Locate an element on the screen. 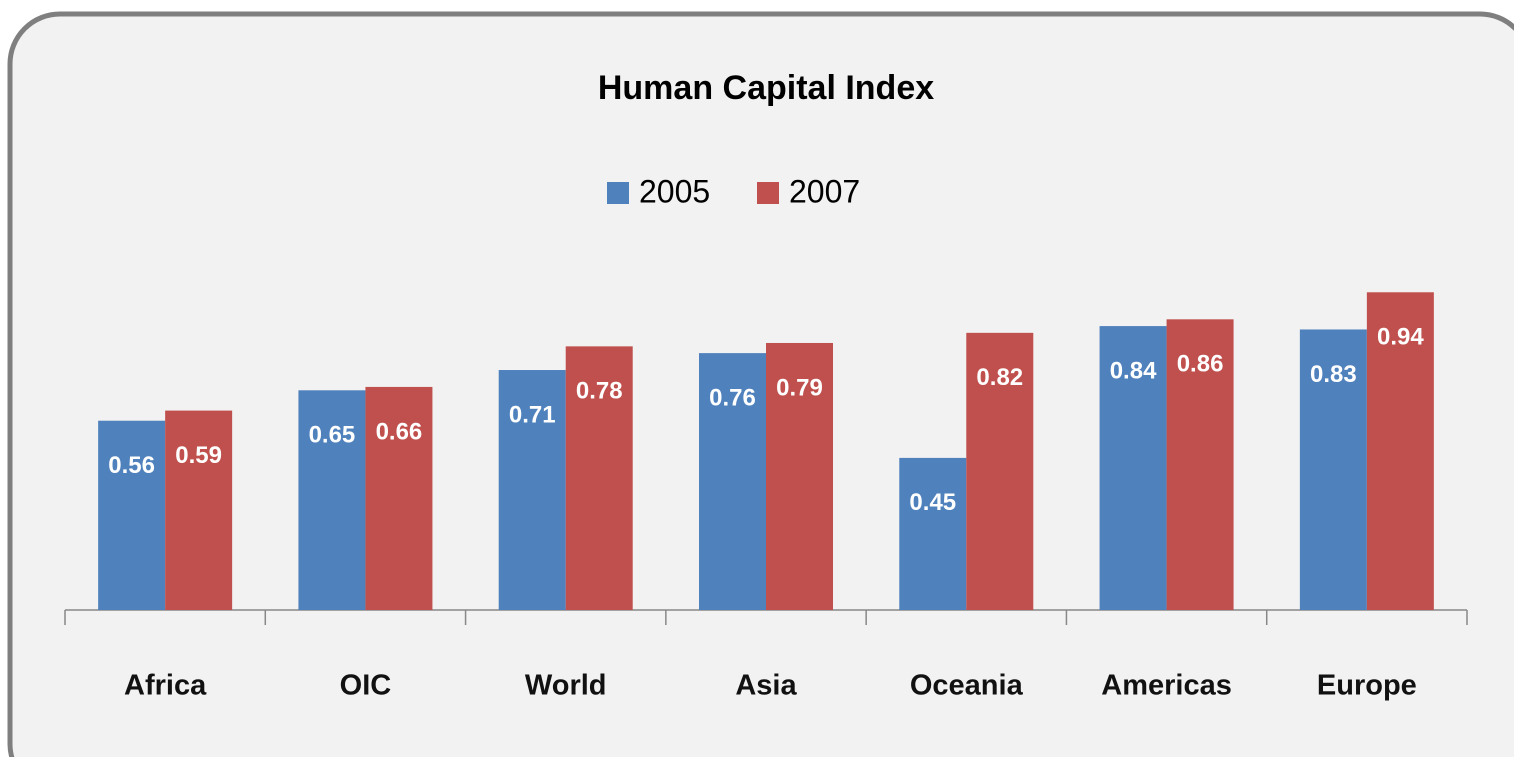  x-tick-label: World is located at coordinates (566, 686).